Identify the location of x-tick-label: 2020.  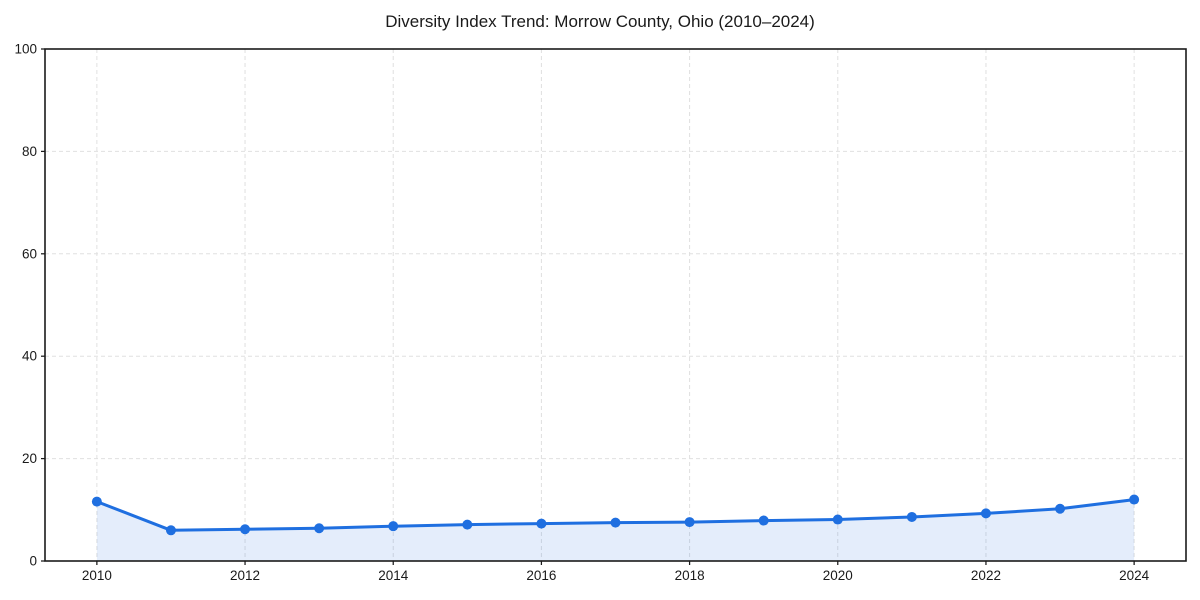
(838, 575).